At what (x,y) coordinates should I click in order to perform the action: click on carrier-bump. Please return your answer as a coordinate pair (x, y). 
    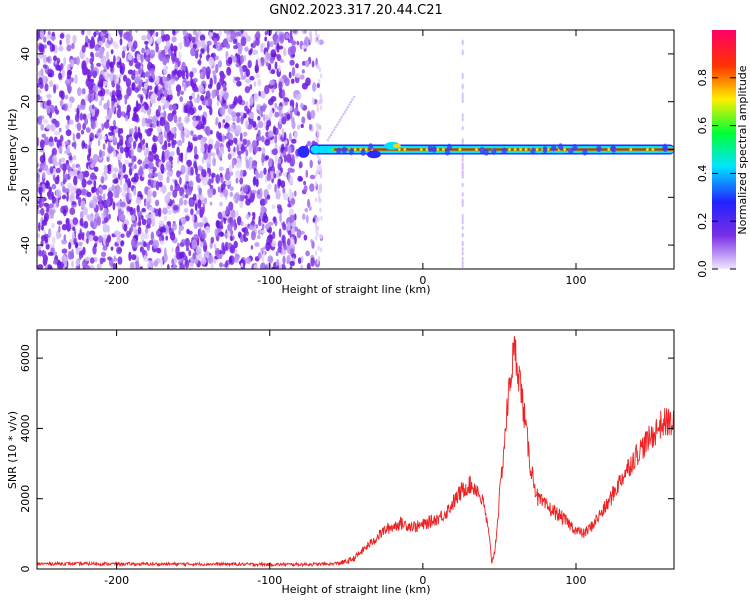
    Looking at the image, I should click on (486, 152).